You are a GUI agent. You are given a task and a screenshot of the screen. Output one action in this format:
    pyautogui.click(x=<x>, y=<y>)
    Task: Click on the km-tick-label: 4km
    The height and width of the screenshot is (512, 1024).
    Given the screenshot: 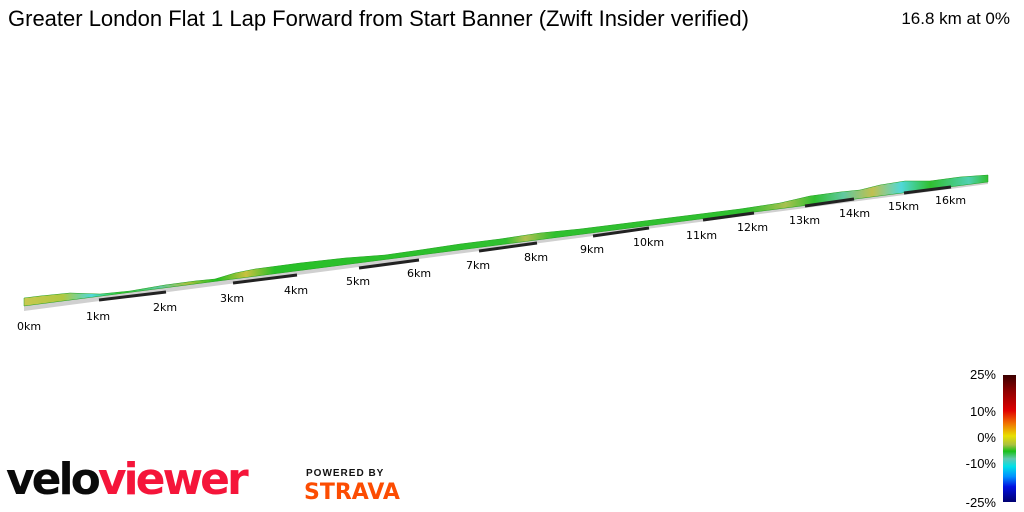 What is the action you would take?
    pyautogui.click(x=296, y=290)
    